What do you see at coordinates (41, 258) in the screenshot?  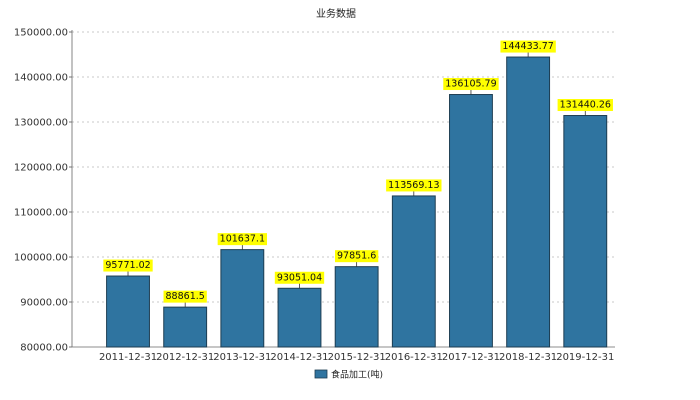 I see `y-tick-label: 100000.00` at bounding box center [41, 258].